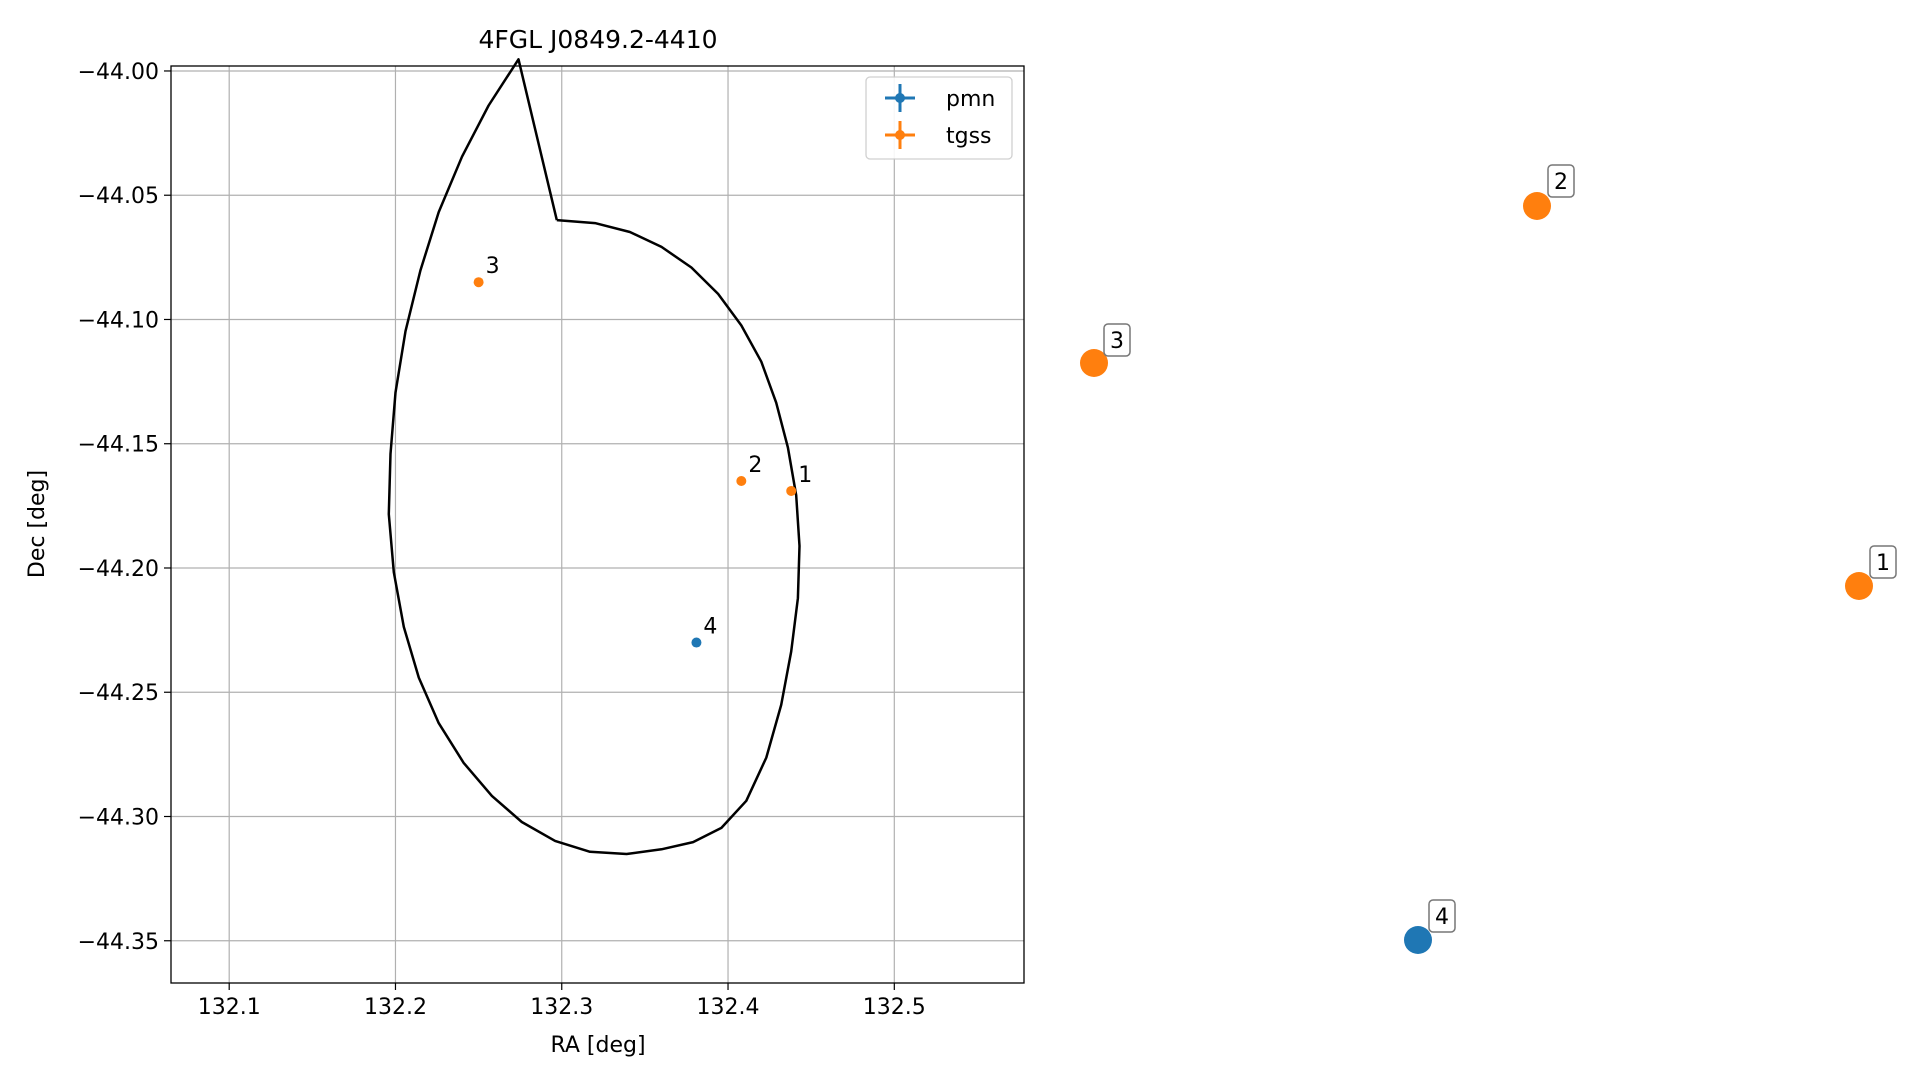  I want to click on right-marker-label: 1, so click(1883, 563).